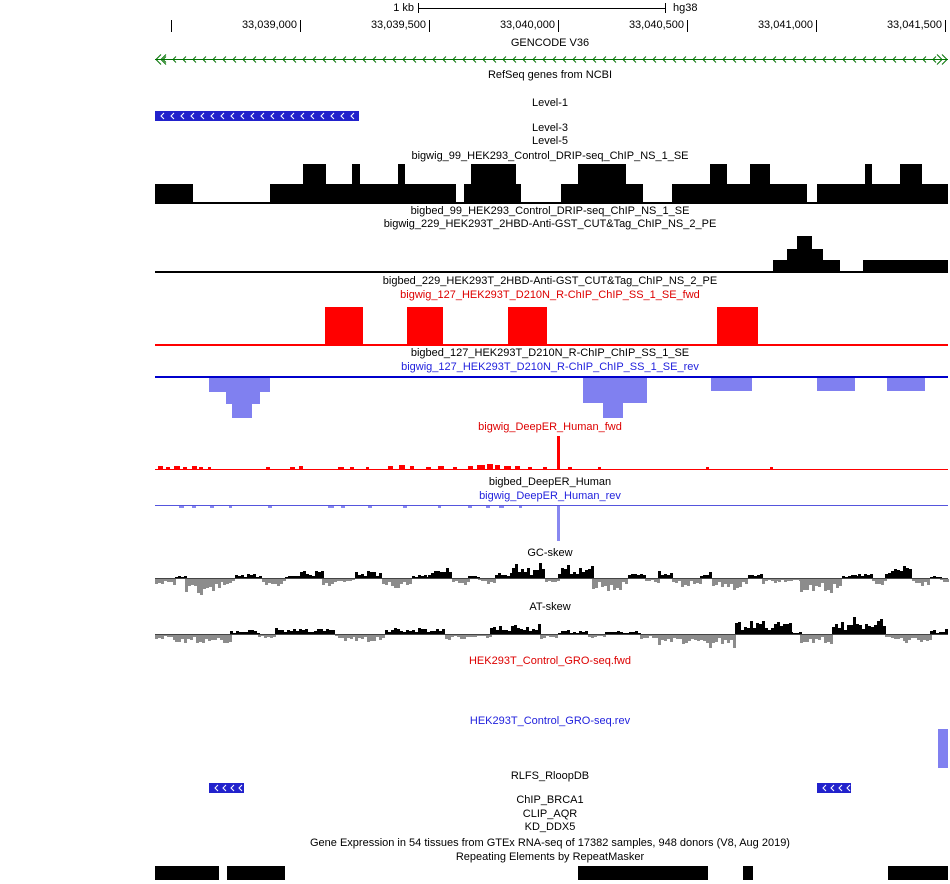 This screenshot has height=884, width=950. I want to click on track-label-chip-brca1: ChIP_BRCA1, so click(550, 800).